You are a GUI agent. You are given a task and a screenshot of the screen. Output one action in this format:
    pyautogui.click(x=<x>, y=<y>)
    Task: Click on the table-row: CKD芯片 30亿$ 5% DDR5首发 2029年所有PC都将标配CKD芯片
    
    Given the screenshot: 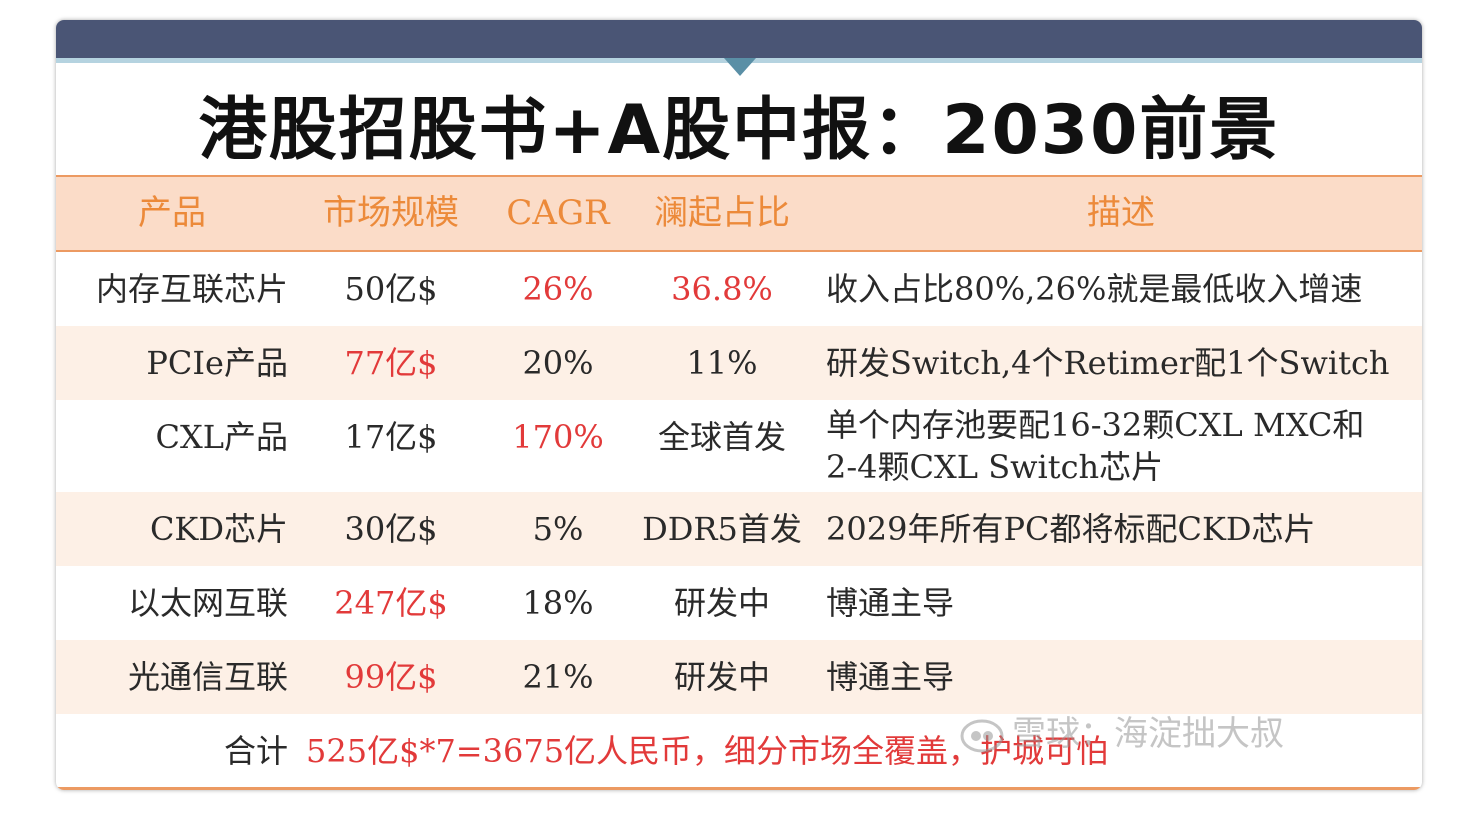 What is the action you would take?
    pyautogui.click(x=739, y=529)
    